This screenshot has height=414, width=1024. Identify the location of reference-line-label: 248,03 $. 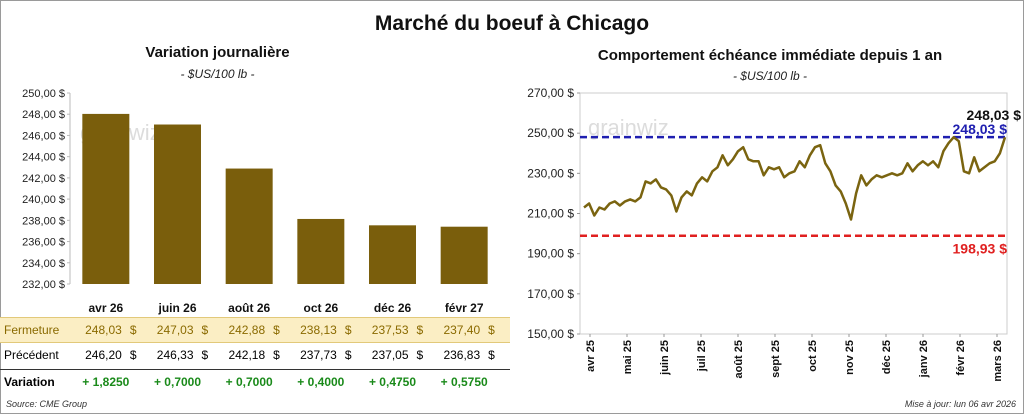
(980, 129).